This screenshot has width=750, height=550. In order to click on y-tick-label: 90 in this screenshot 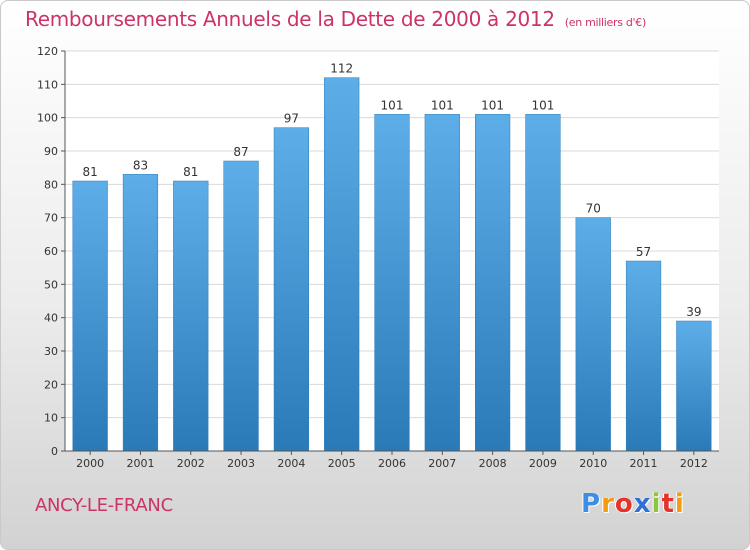, I will do `click(51, 151)`.